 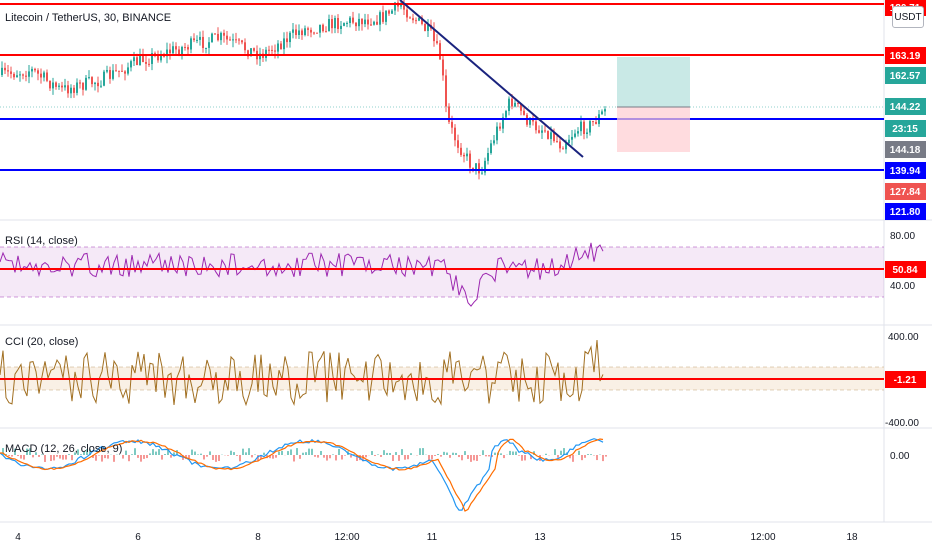 I want to click on cci-line, so click(x=302, y=373).